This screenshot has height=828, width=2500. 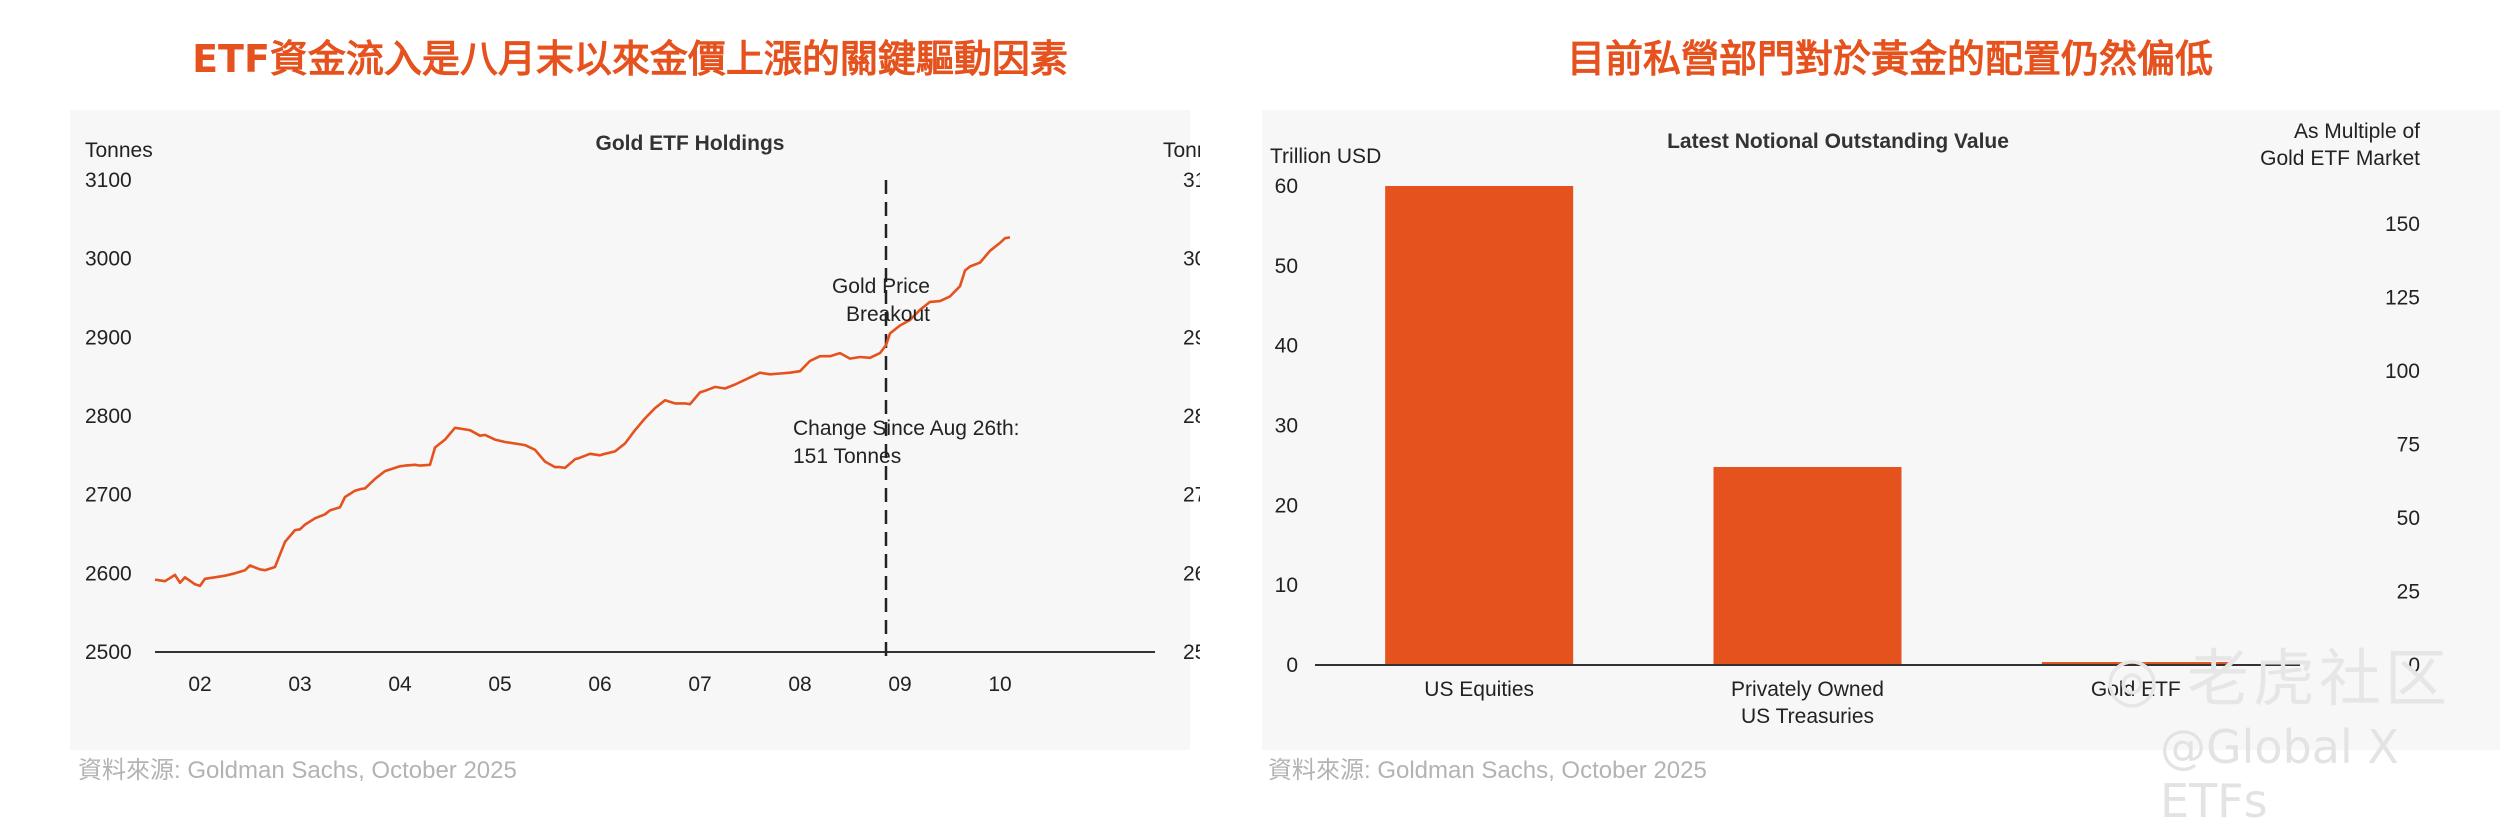 I want to click on y-axis-label-right: Gold ETF Market, so click(x=2340, y=158).